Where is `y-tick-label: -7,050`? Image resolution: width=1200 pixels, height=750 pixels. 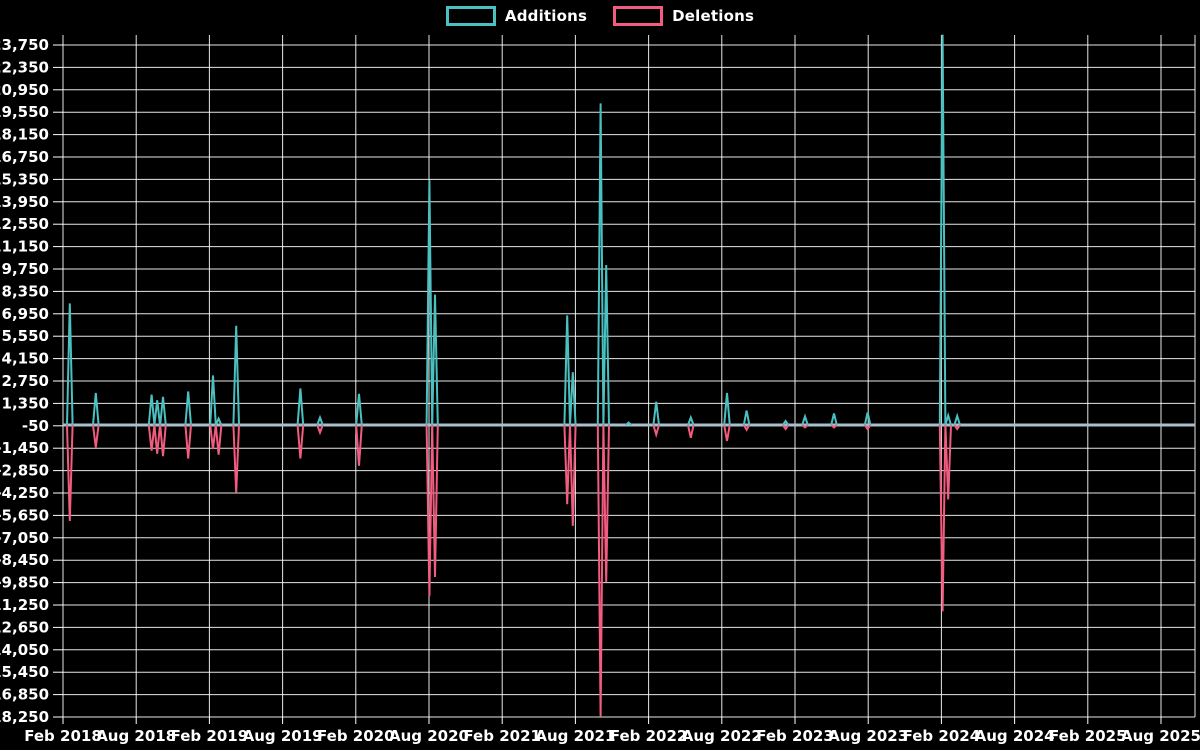 y-tick-label: -7,050 is located at coordinates (24, 538).